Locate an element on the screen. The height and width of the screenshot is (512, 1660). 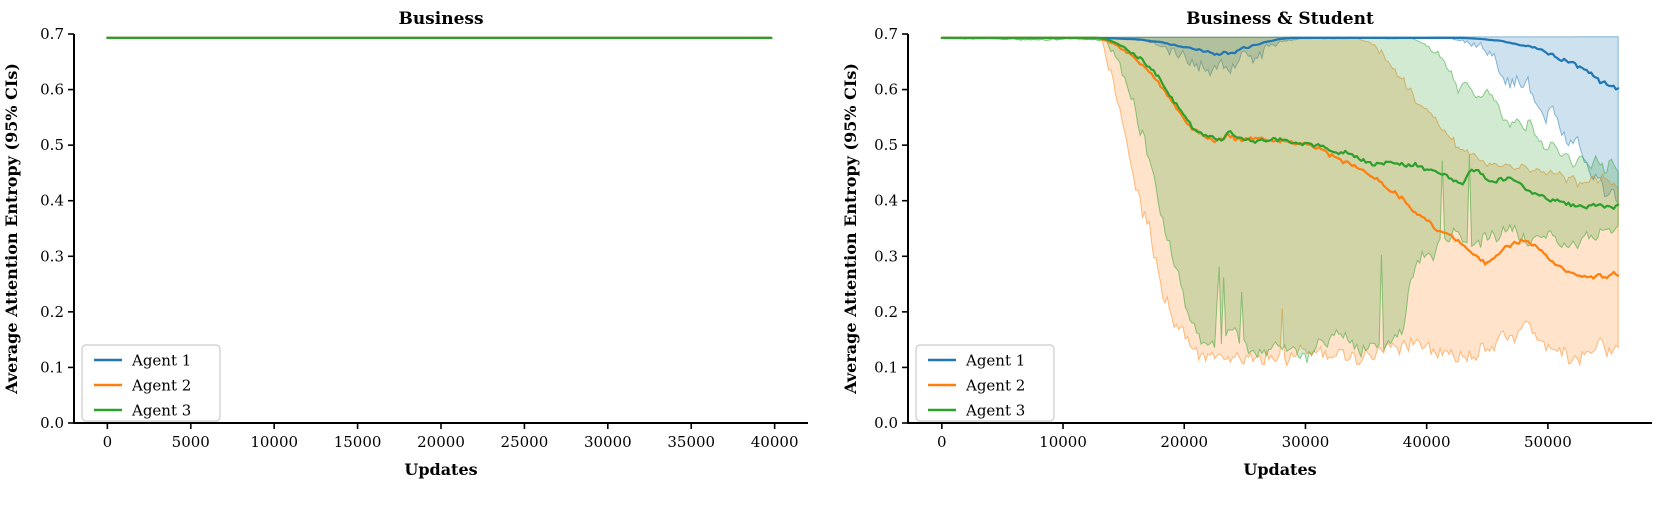
x-tick-label: 5000 is located at coordinates (191, 442).